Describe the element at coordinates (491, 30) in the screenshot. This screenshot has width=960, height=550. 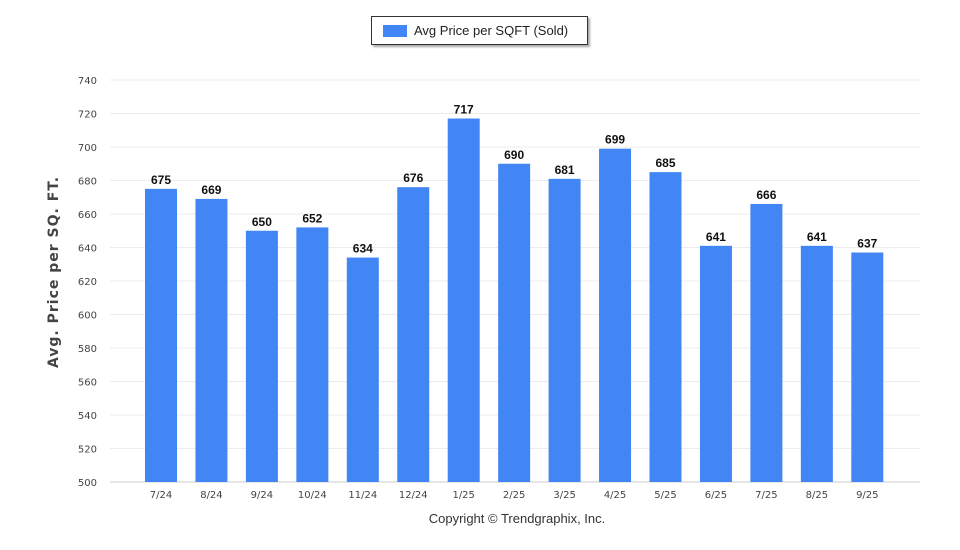
I see `legend-label: Avg Price per SQFT (Sold)` at that location.